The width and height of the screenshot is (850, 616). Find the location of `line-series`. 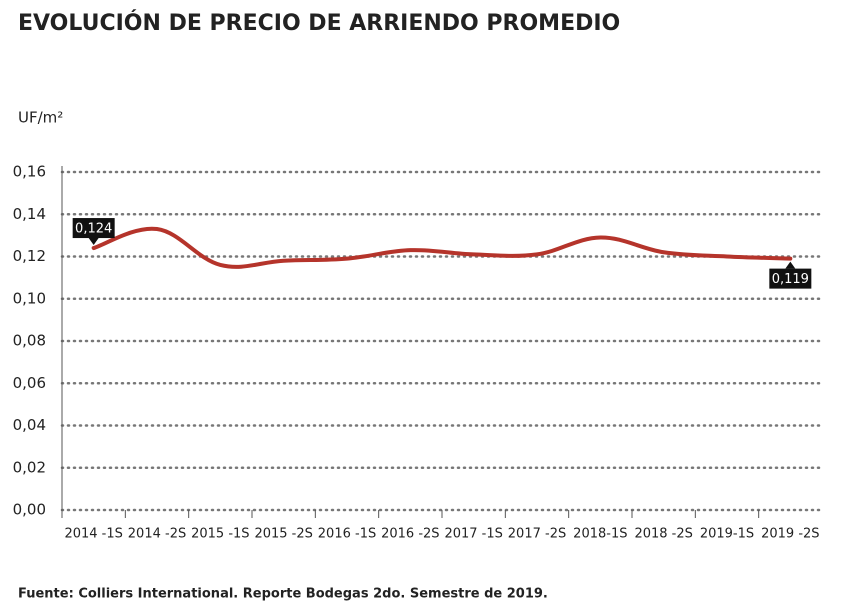

line-series is located at coordinates (442, 247).